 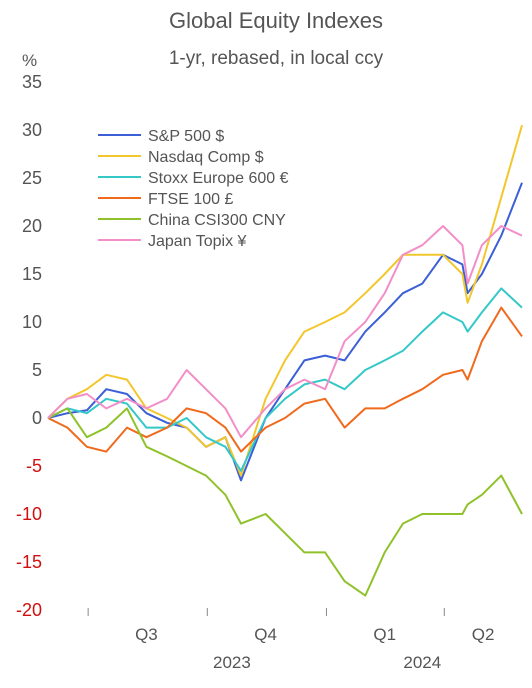 I want to click on y-tick-label: 0, so click(x=37, y=418).